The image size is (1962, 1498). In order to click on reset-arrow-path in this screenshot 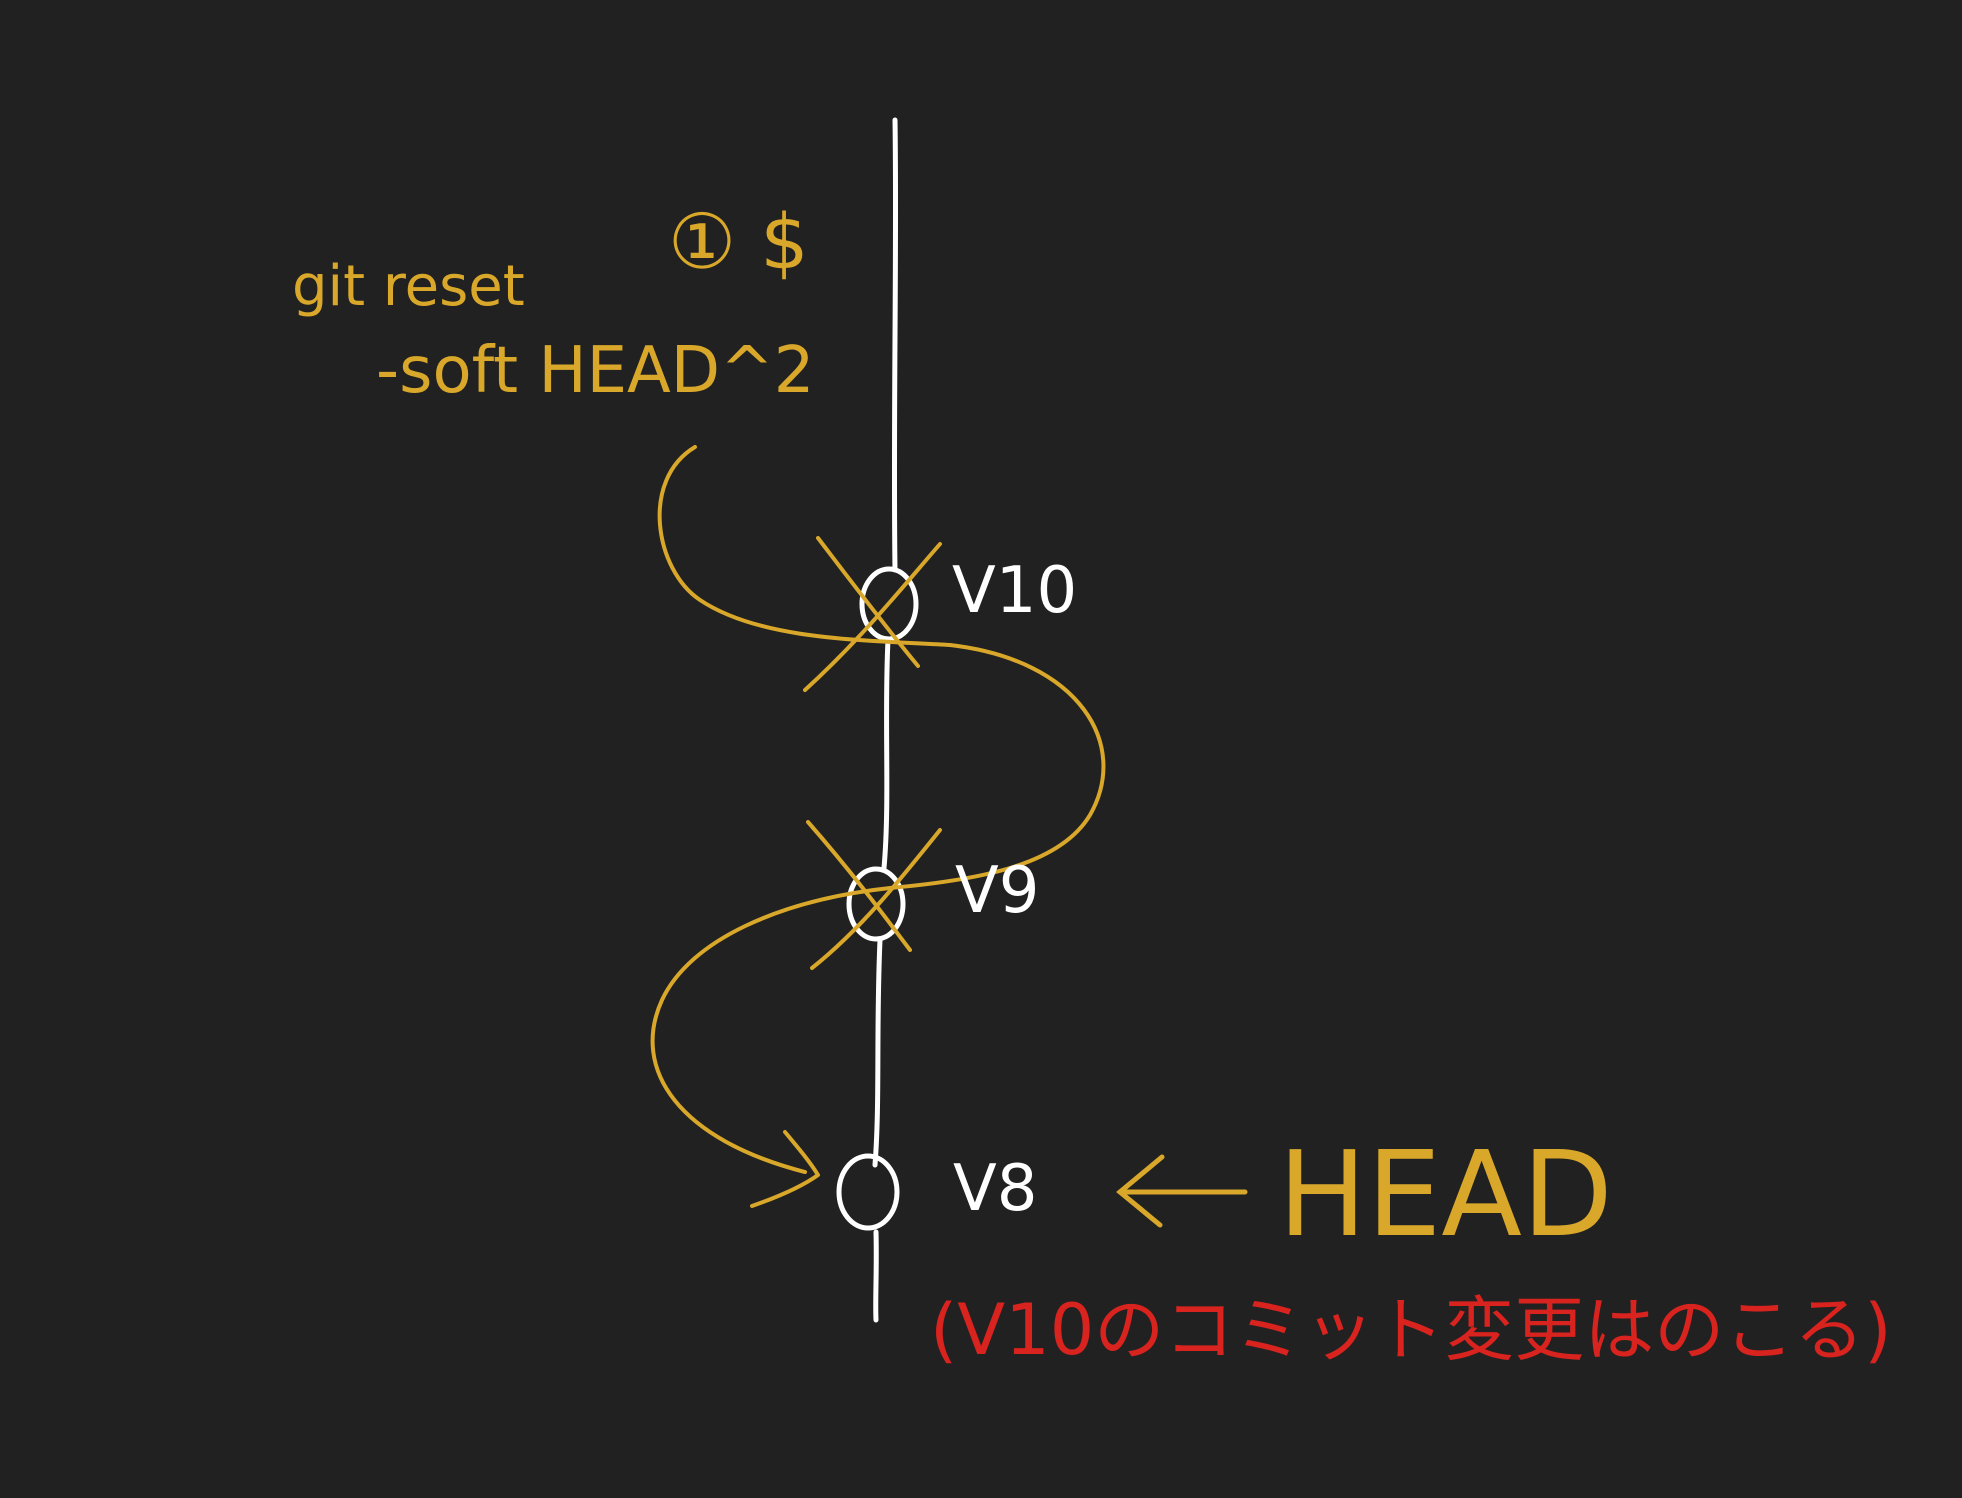, I will do `click(878, 809)`.